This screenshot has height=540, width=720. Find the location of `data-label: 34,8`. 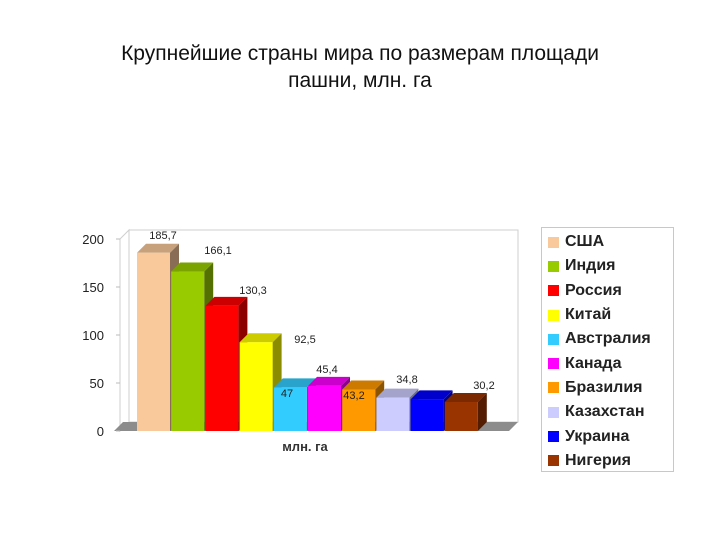

data-label: 34,8 is located at coordinates (406, 380).